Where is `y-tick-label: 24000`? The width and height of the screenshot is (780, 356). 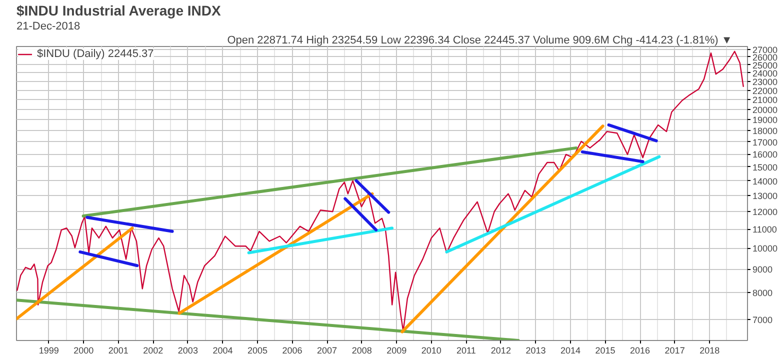
y-tick-label: 24000 is located at coordinates (765, 73).